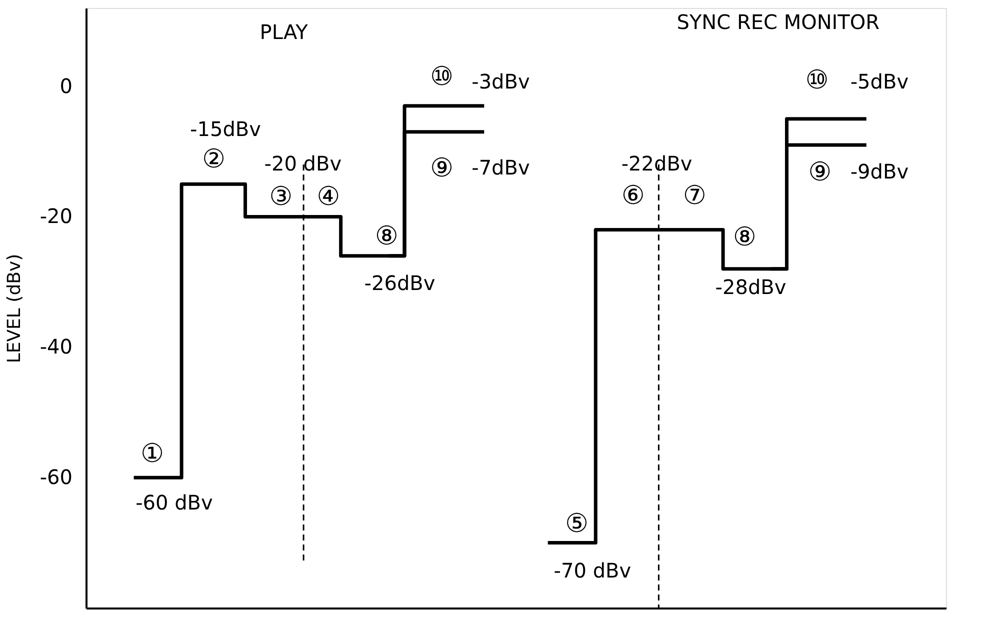 This screenshot has height=622, width=992. Describe the element at coordinates (750, 286) in the screenshot. I see `annotation: -28dBv` at that location.